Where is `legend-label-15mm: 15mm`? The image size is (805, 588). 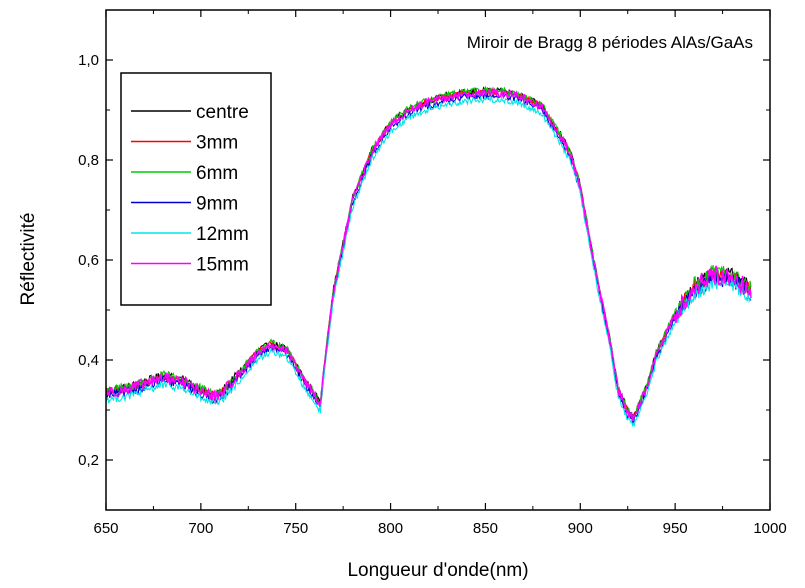 legend-label-15mm: 15mm is located at coordinates (222, 265).